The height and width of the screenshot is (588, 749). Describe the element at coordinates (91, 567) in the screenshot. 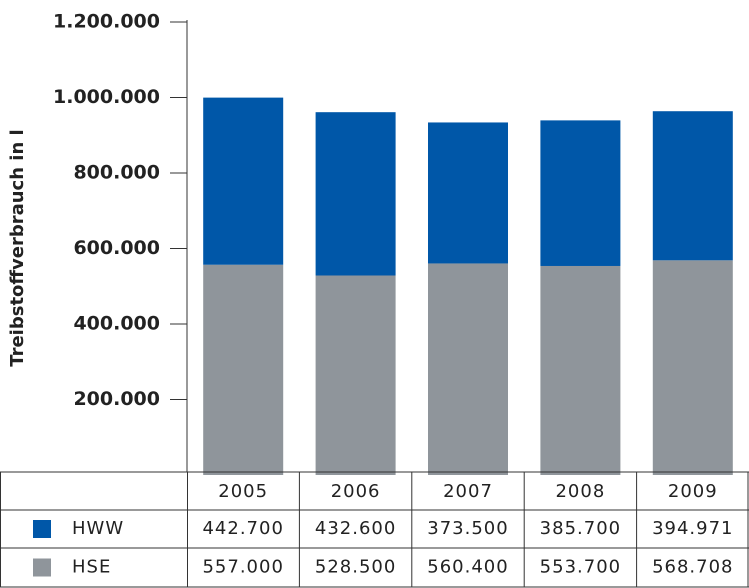

I see `legend-label: HSE` at that location.